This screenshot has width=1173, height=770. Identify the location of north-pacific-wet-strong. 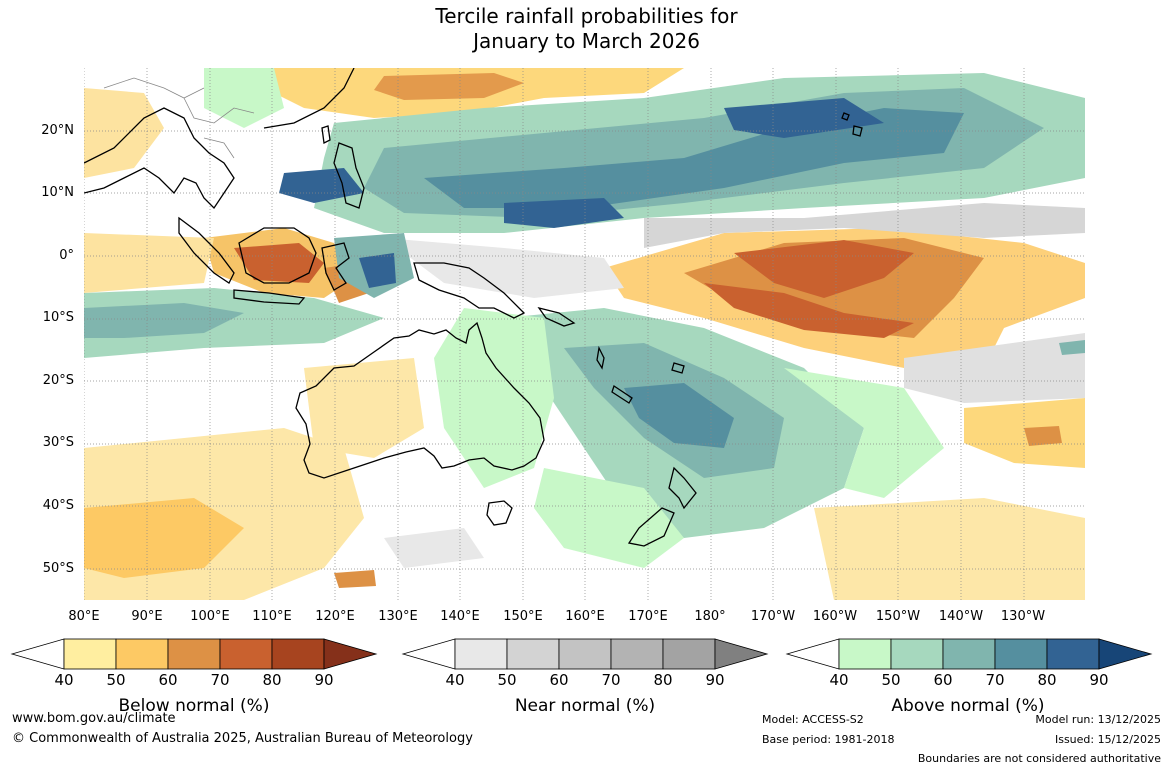
(694, 158).